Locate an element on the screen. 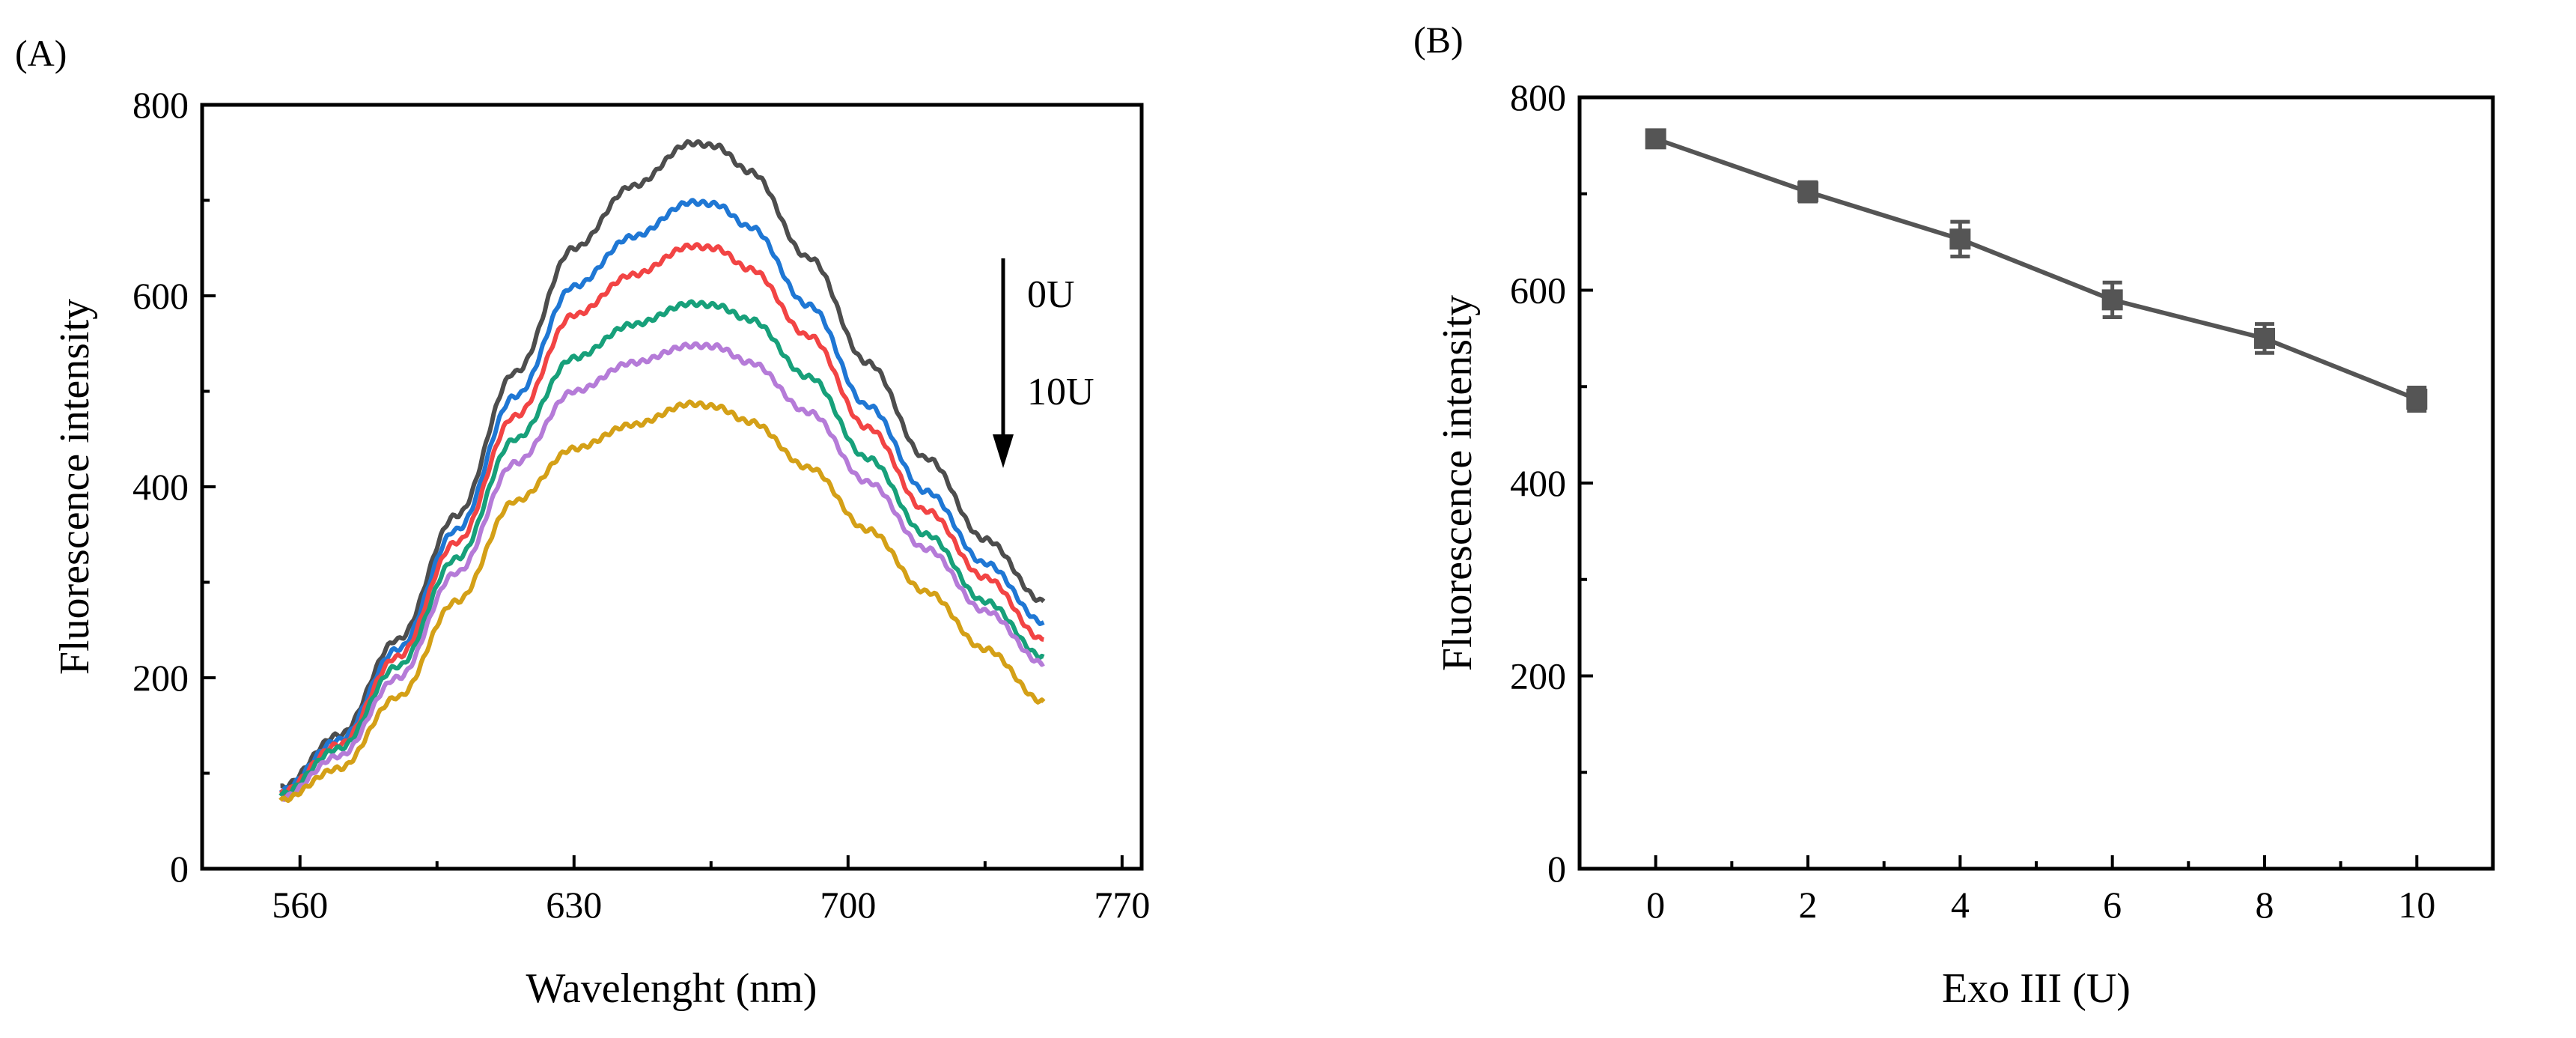 The height and width of the screenshot is (1038, 2576). panel-b-x-axis-title: Exo III (U) is located at coordinates (2036, 988).